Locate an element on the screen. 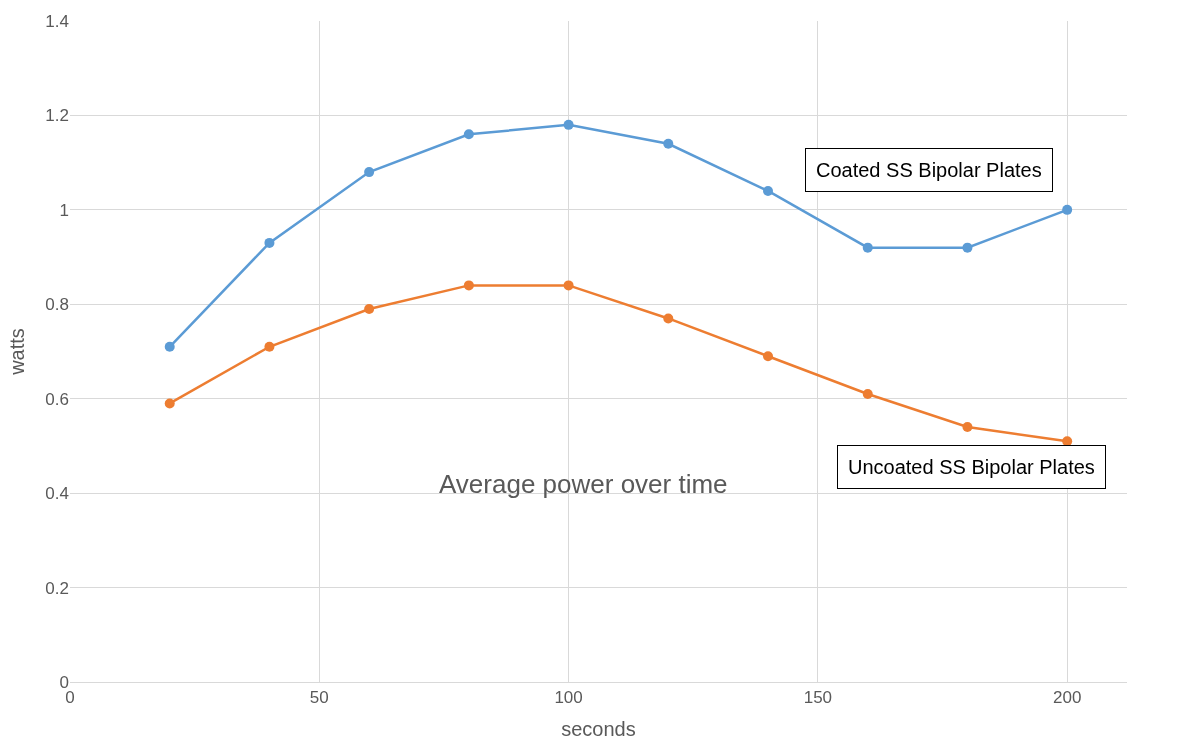 This screenshot has width=1192, height=748. y-tick-label: 1.4 is located at coordinates (57, 21).